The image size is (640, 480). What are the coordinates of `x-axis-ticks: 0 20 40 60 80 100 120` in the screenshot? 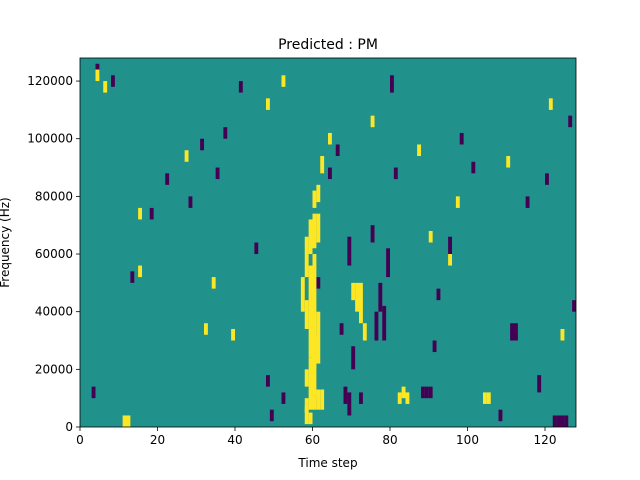 It's located at (316, 437).